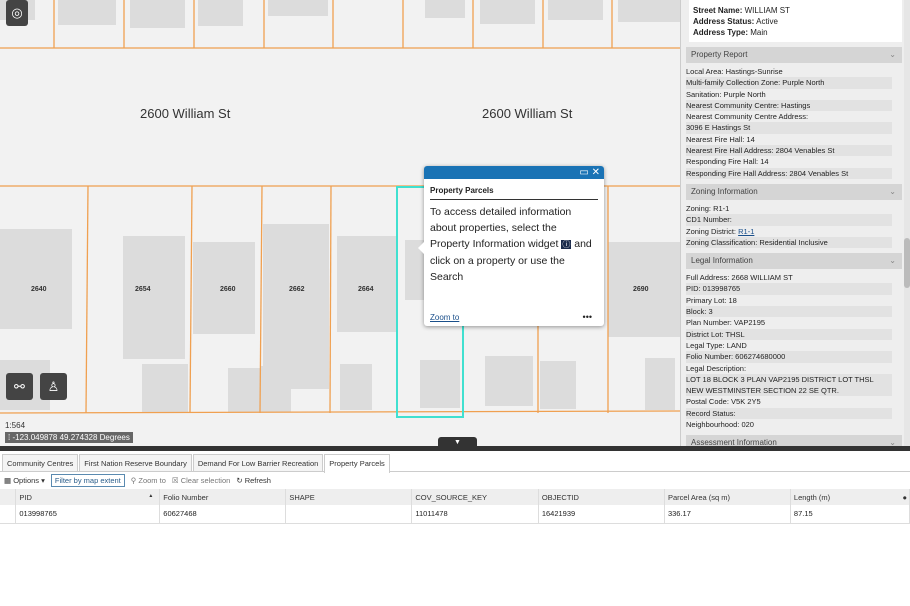 The height and width of the screenshot is (606, 910). What do you see at coordinates (25, 497) in the screenshot?
I see `column-label: PID` at bounding box center [25, 497].